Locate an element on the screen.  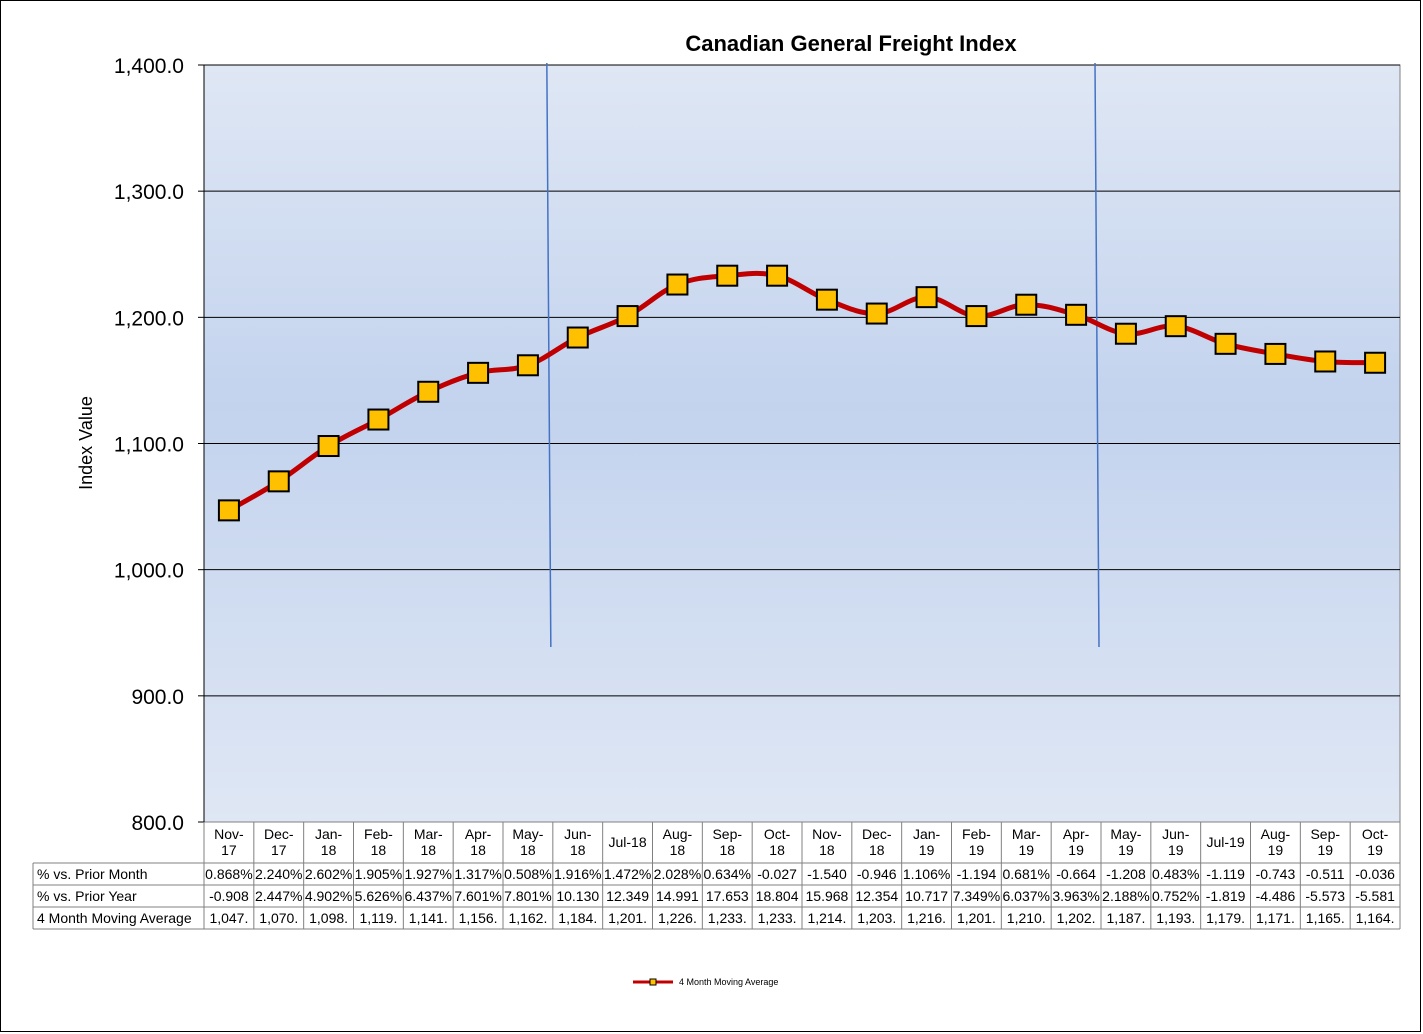
table-cell: 0.681% is located at coordinates (1026, 874).